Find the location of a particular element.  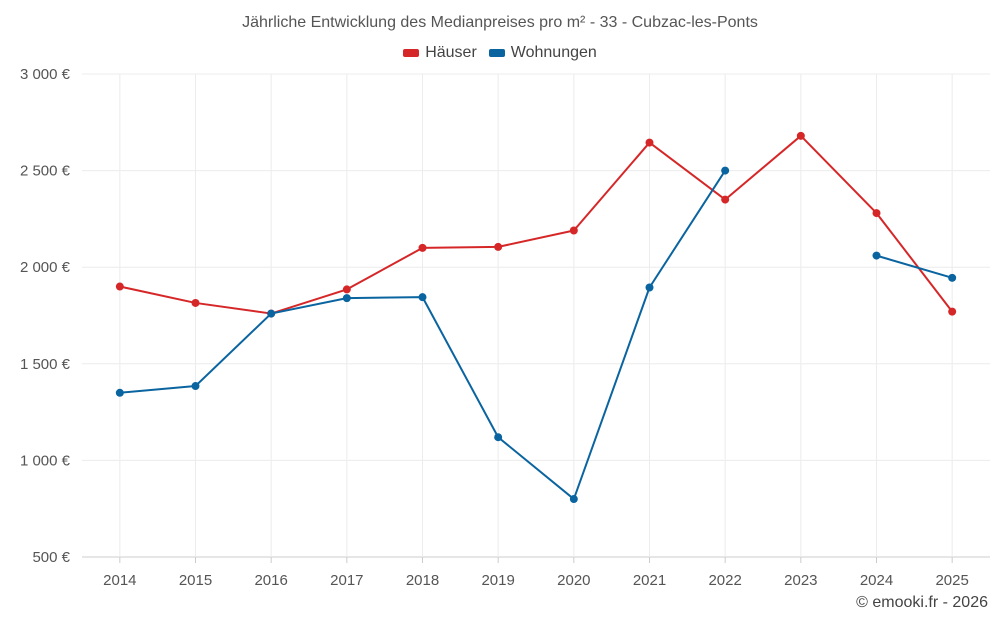

y-tick-label: 2 500 € is located at coordinates (45, 171).